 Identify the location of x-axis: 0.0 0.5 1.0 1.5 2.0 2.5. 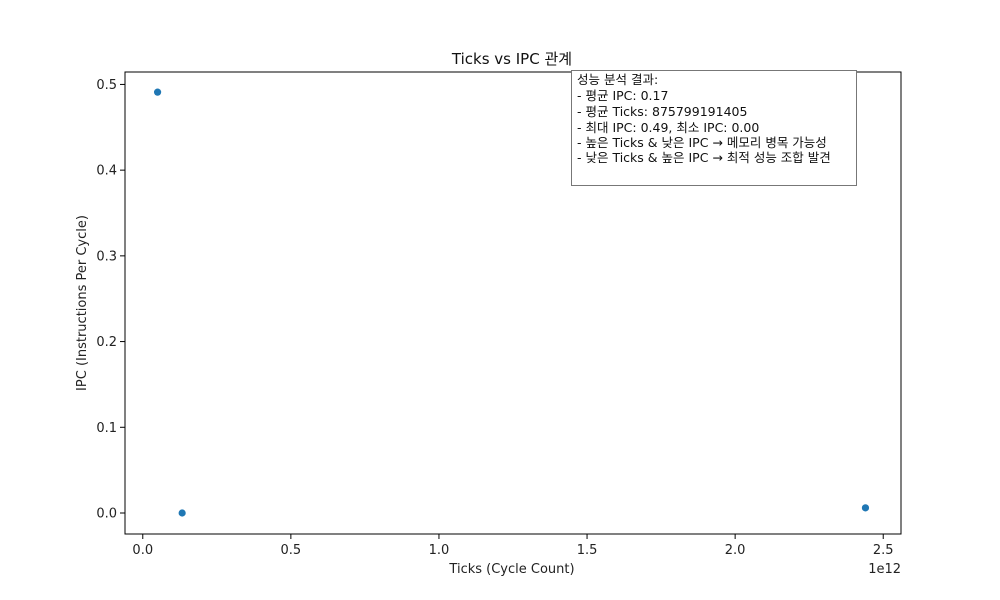
(513, 546).